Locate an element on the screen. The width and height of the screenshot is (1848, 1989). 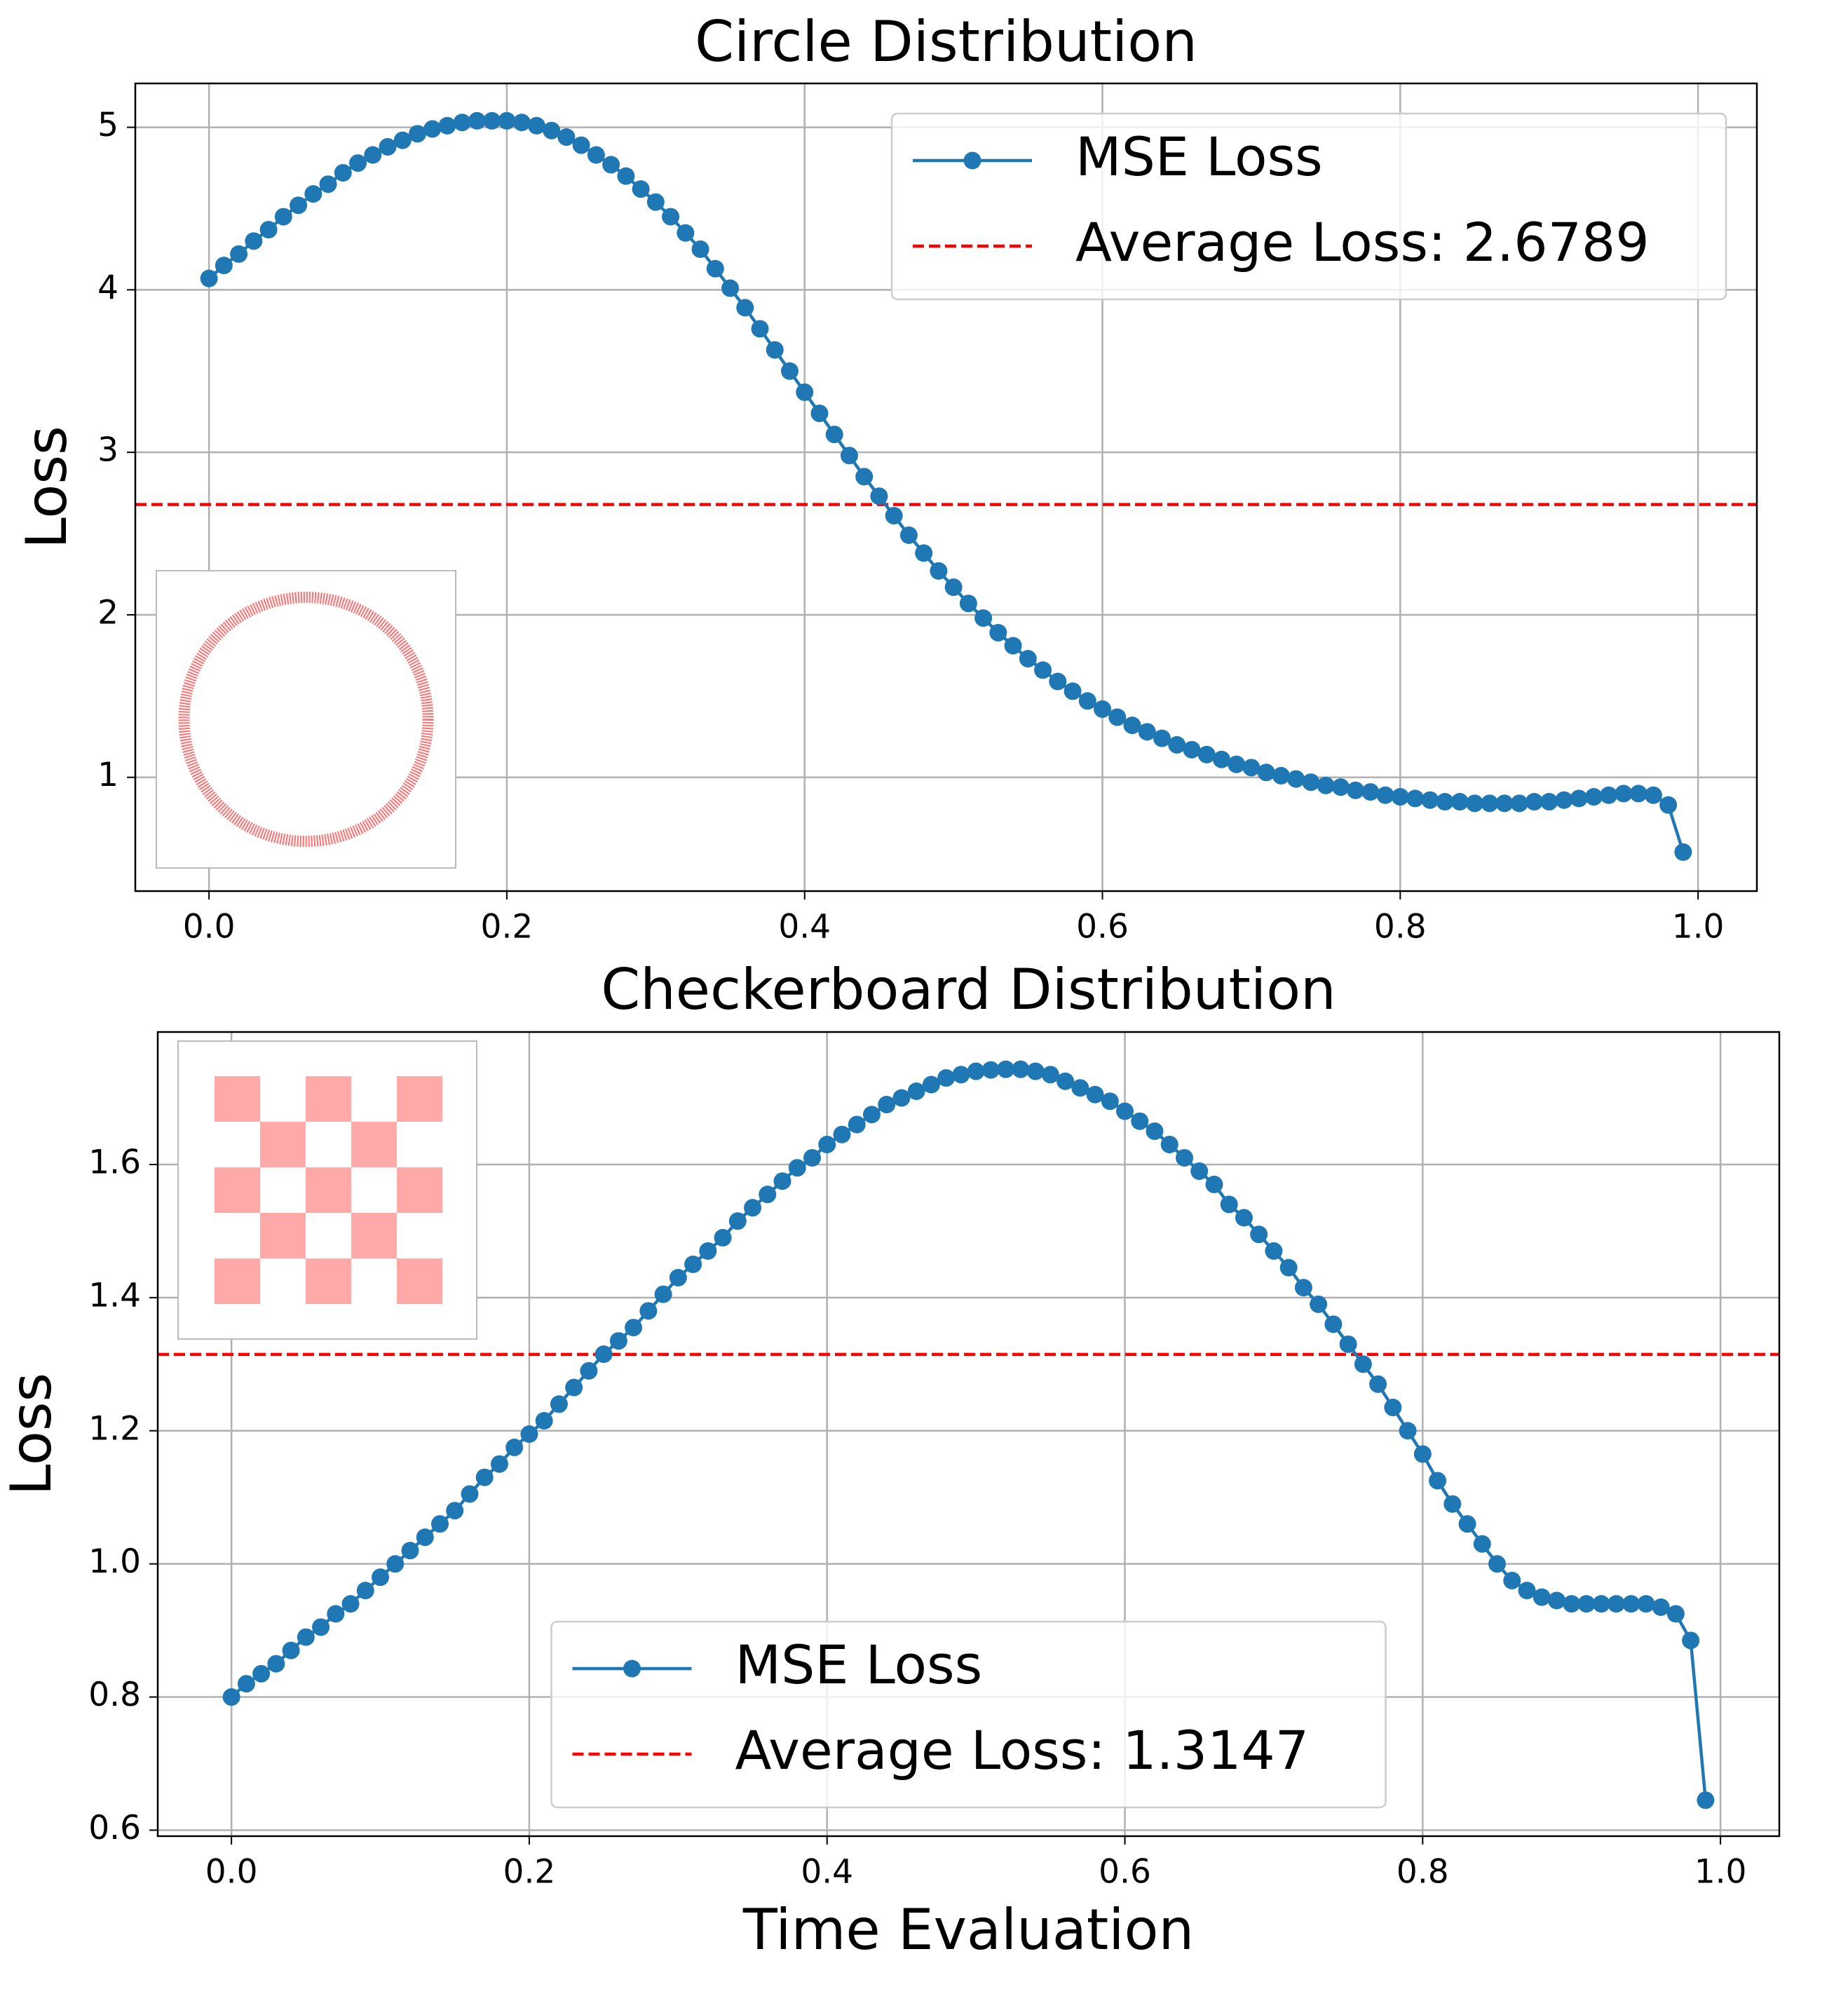
chart-title: Checkerboard Distribution is located at coordinates (968, 989).